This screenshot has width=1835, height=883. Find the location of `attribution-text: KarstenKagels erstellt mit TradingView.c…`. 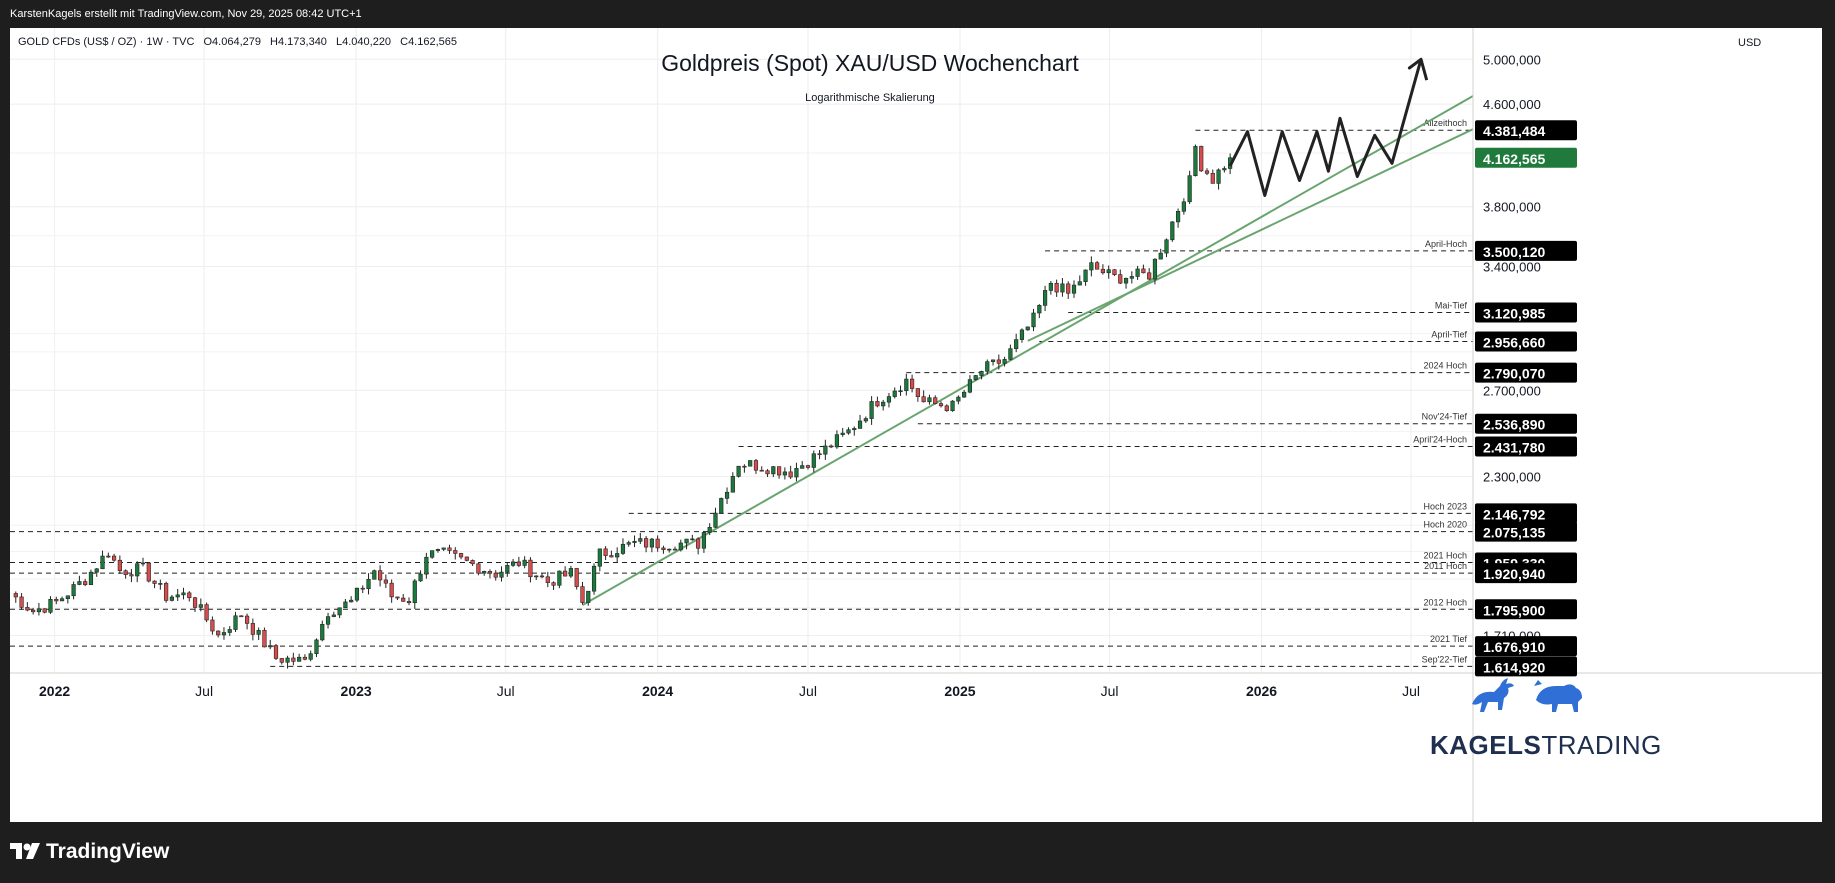

attribution-text: KarstenKagels erstellt mit TradingView.c… is located at coordinates (186, 14).